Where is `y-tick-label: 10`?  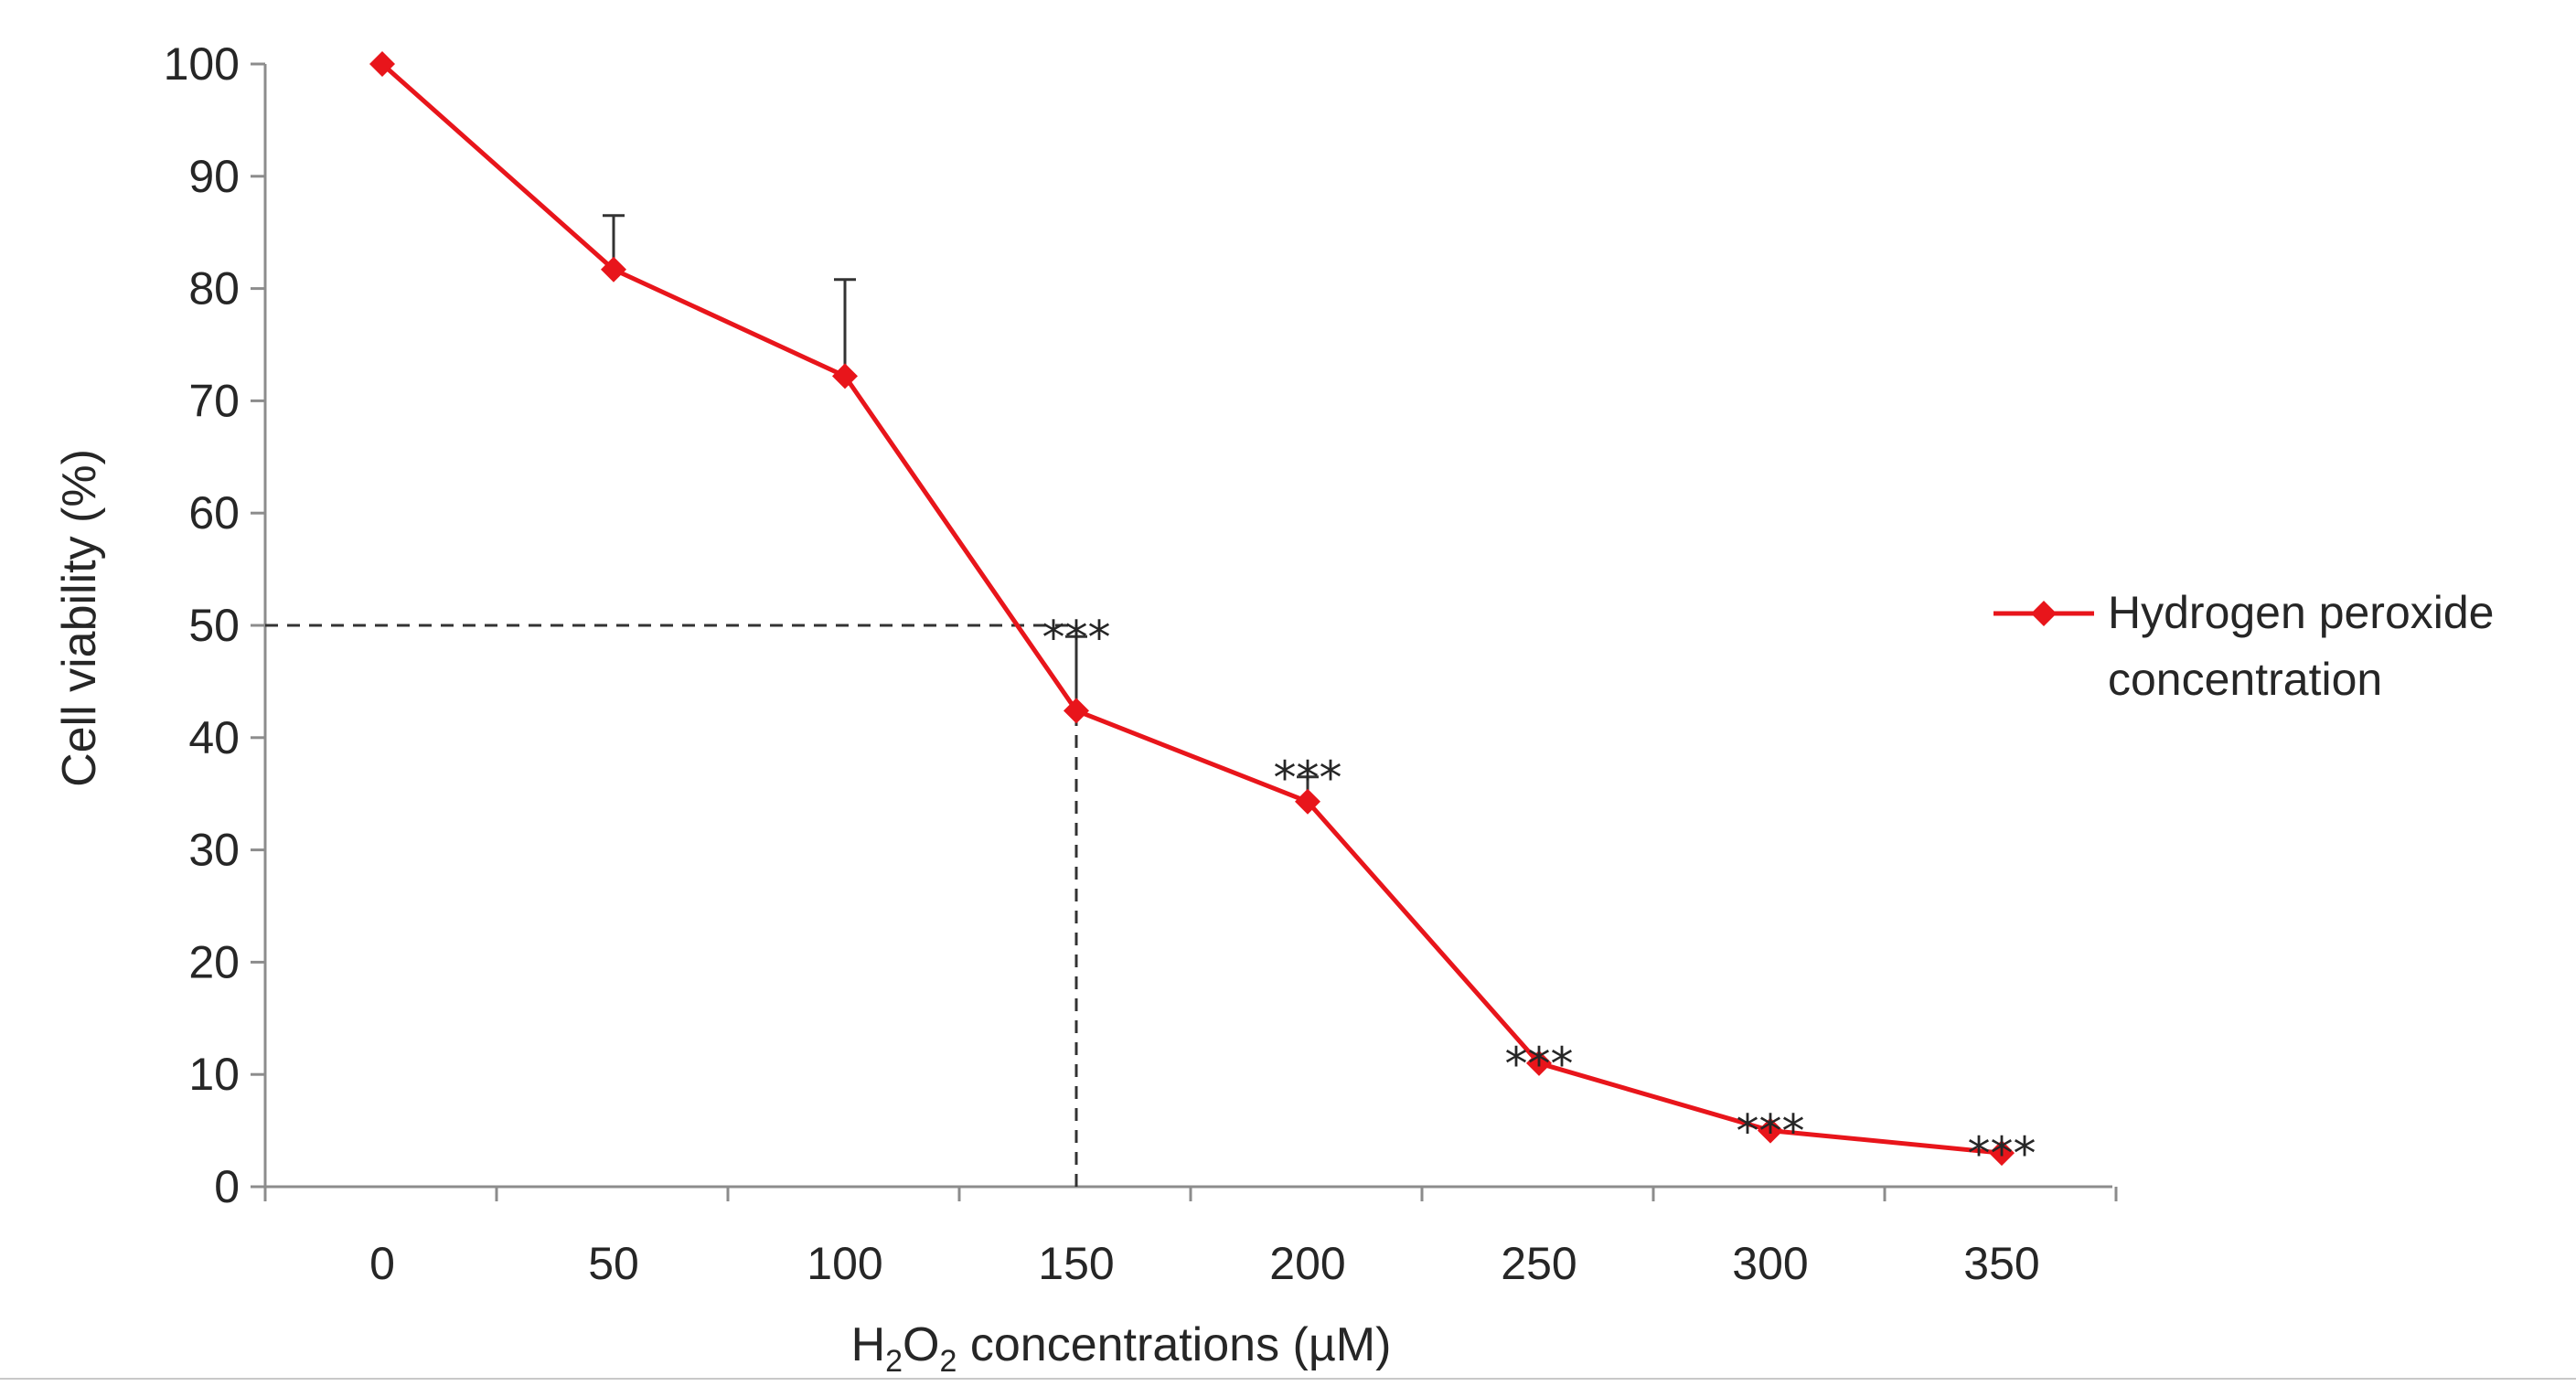
y-tick-label: 10 is located at coordinates (214, 1074).